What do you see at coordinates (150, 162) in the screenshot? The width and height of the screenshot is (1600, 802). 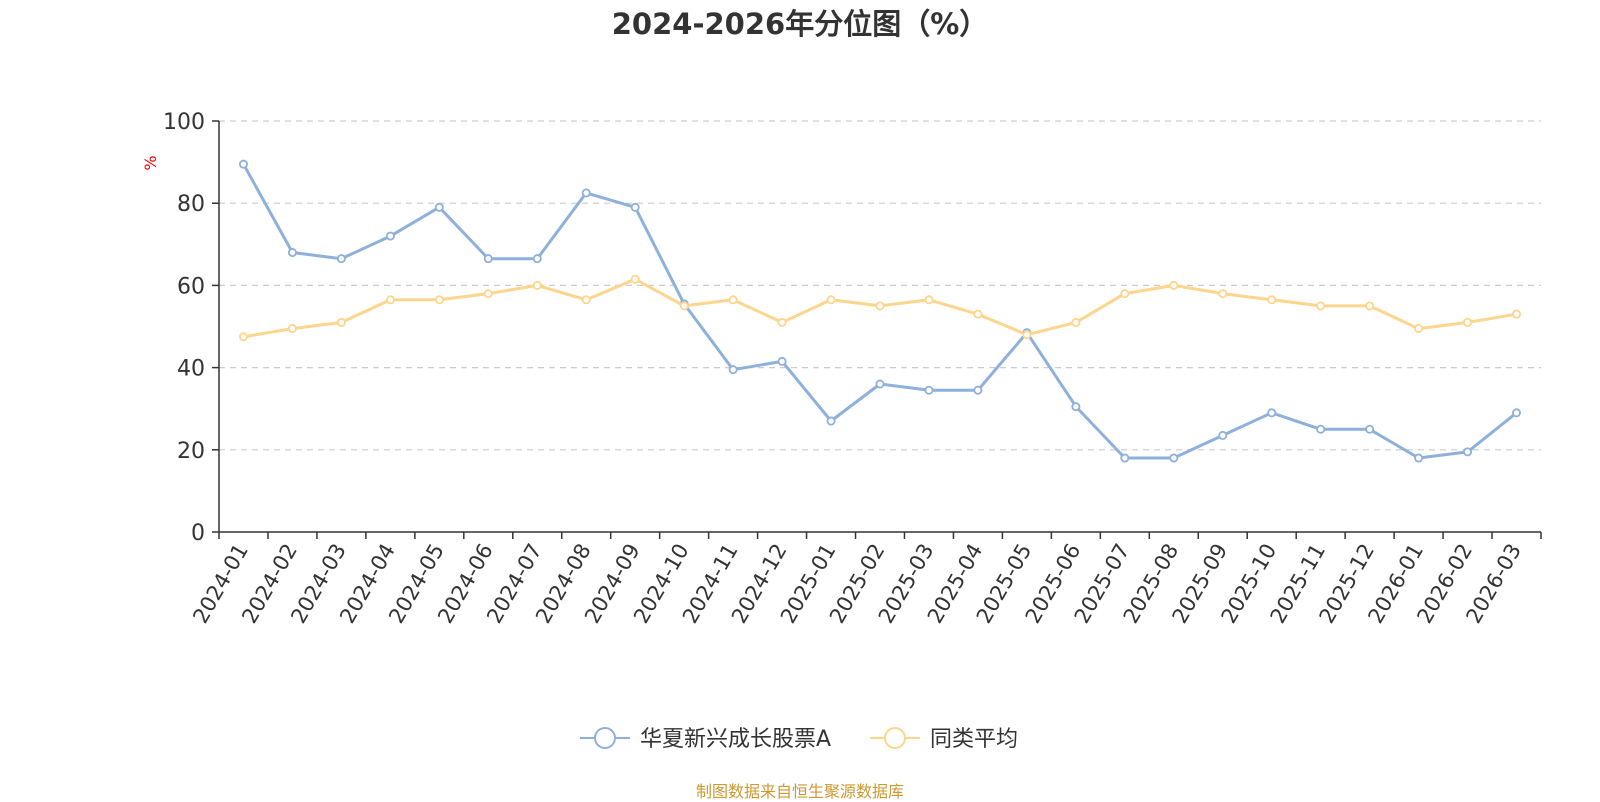 I see `y-axis-label: %` at bounding box center [150, 162].